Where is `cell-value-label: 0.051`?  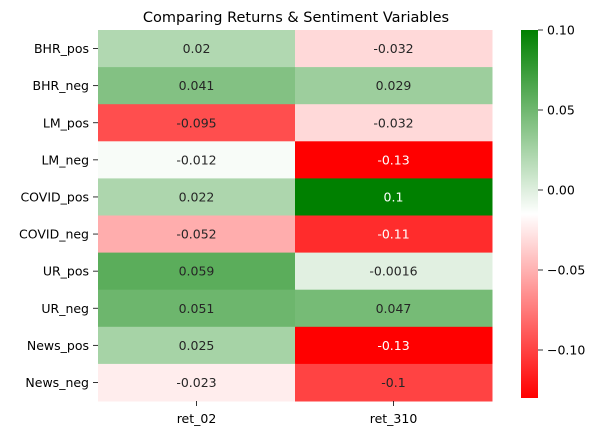
cell-value-label: 0.051 is located at coordinates (197, 308).